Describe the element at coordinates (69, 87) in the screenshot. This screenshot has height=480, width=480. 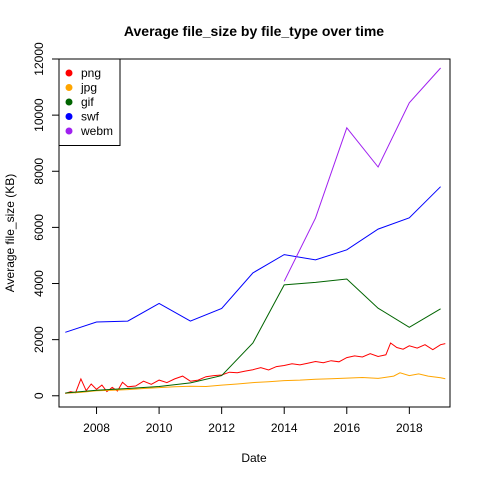
I see `legend-marker-jpg` at that location.